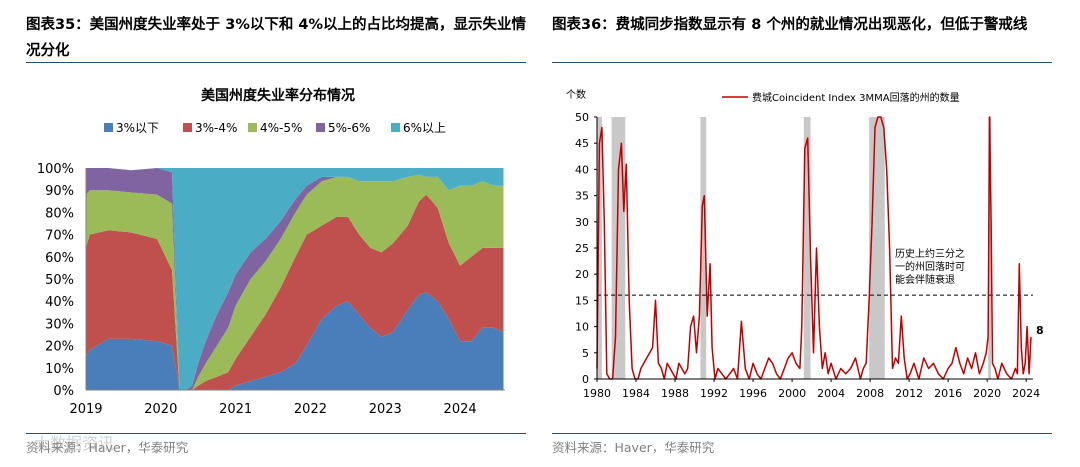 This screenshot has width=1080, height=467. I want to click on chart2-ytick-7: 35, so click(582, 196).